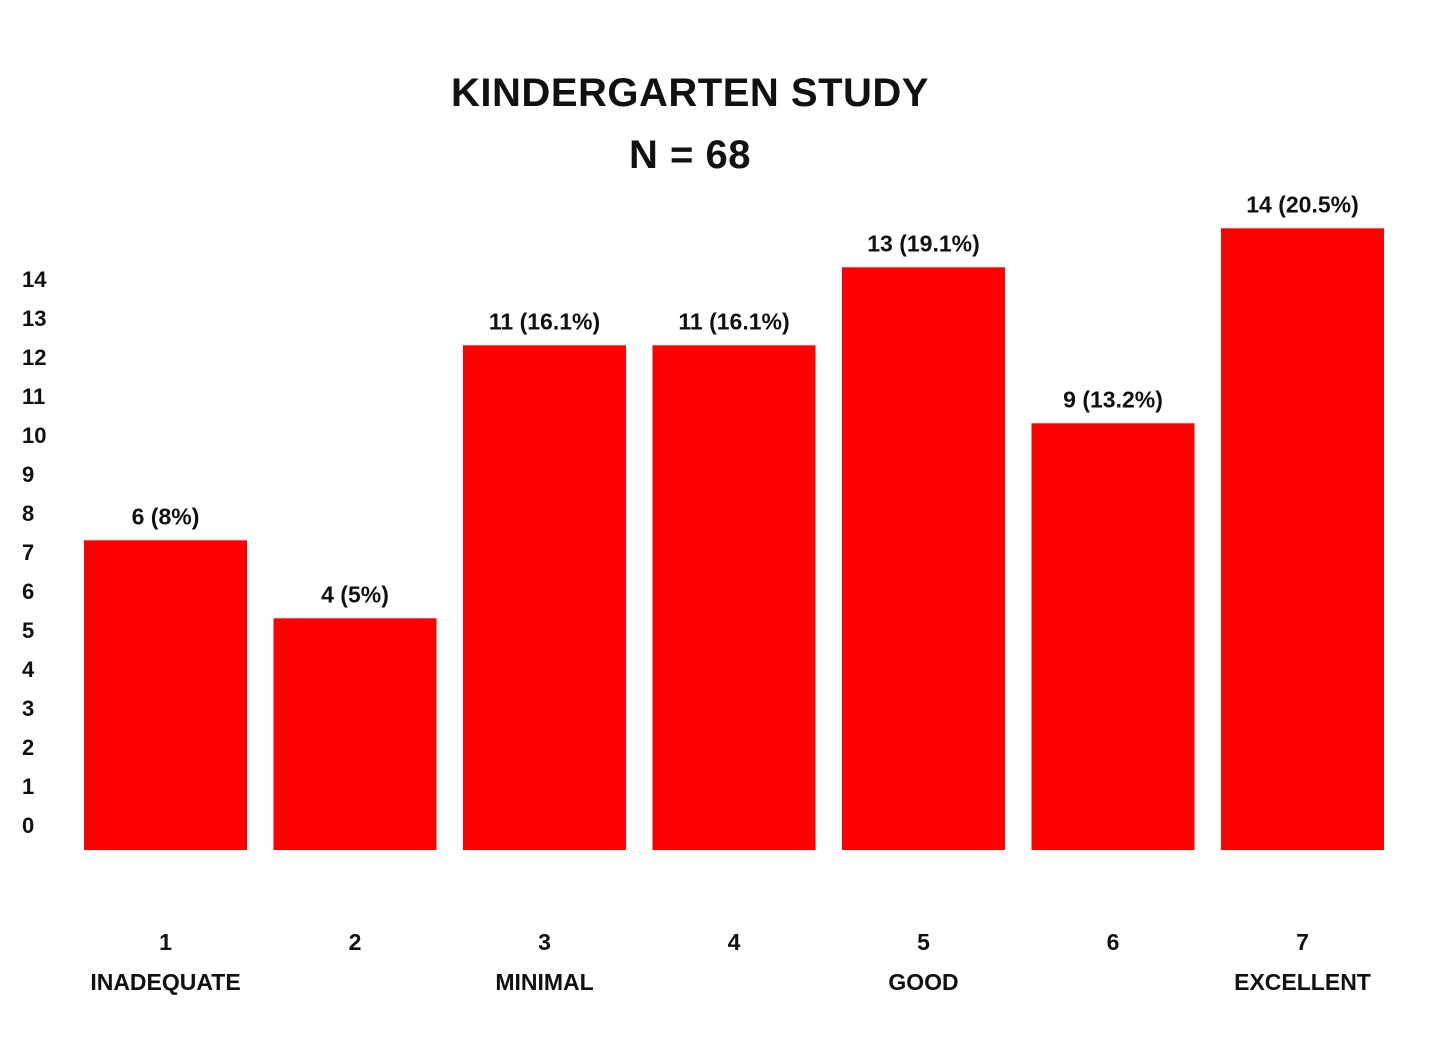  I want to click on y-tick-label: 8, so click(28, 513).